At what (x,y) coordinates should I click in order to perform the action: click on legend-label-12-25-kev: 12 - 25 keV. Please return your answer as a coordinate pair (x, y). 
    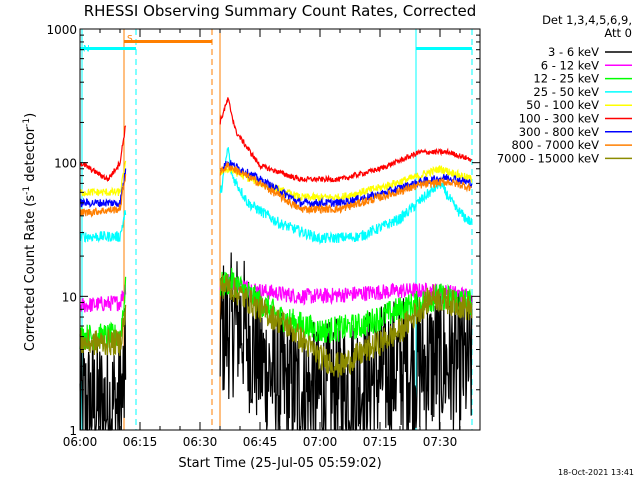
    Looking at the image, I should click on (566, 79).